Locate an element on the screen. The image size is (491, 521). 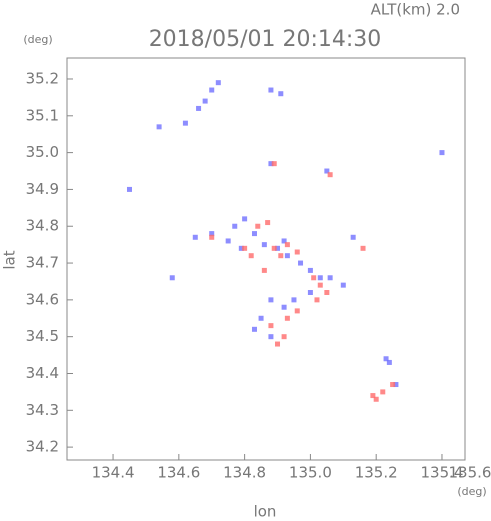
subtitle: ALT(km) 2.0 is located at coordinates (415, 10).